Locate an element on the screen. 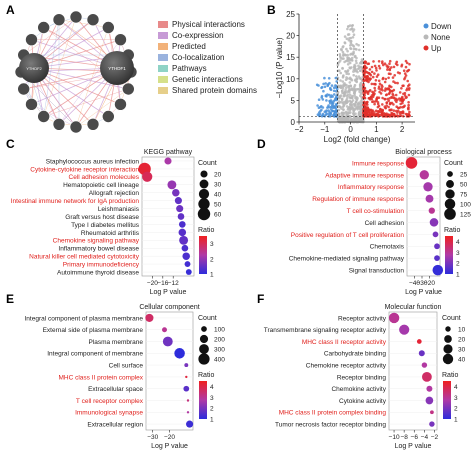 Image resolution: width=474 pixels, height=470 pixels. bubble-plot-frame is located at coordinates (169, 371).